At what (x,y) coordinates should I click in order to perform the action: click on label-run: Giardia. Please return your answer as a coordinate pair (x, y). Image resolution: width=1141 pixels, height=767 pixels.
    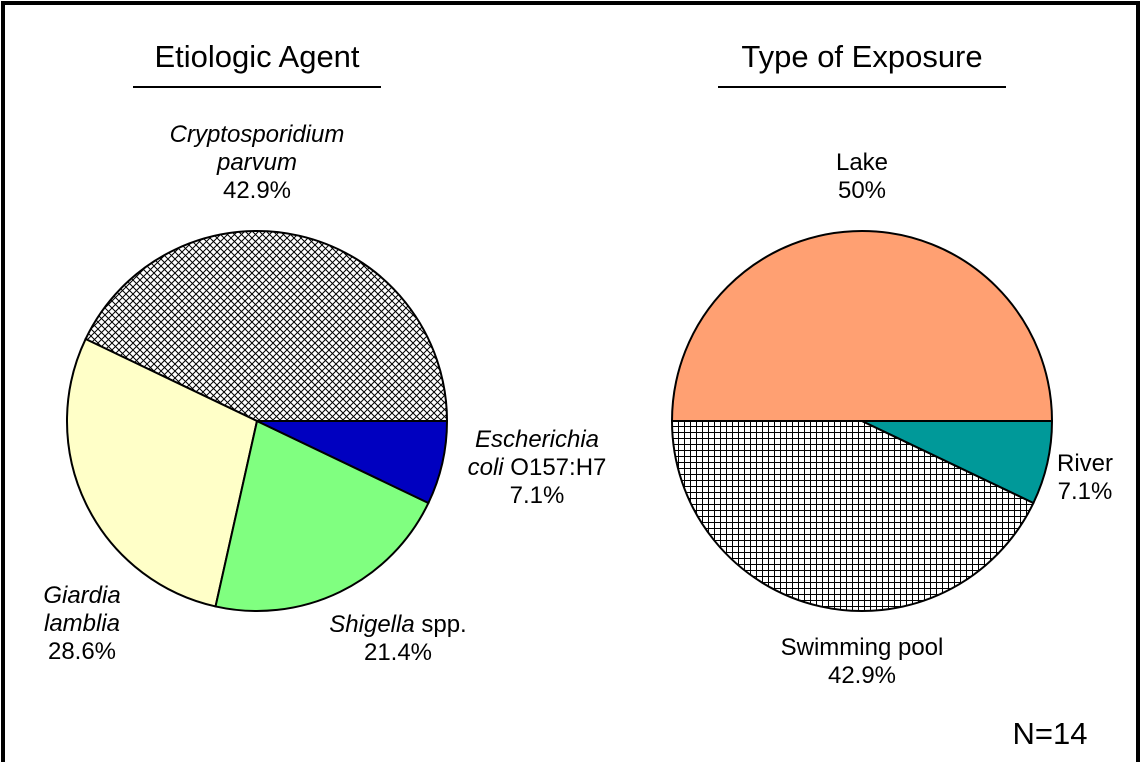
    Looking at the image, I should click on (81, 595).